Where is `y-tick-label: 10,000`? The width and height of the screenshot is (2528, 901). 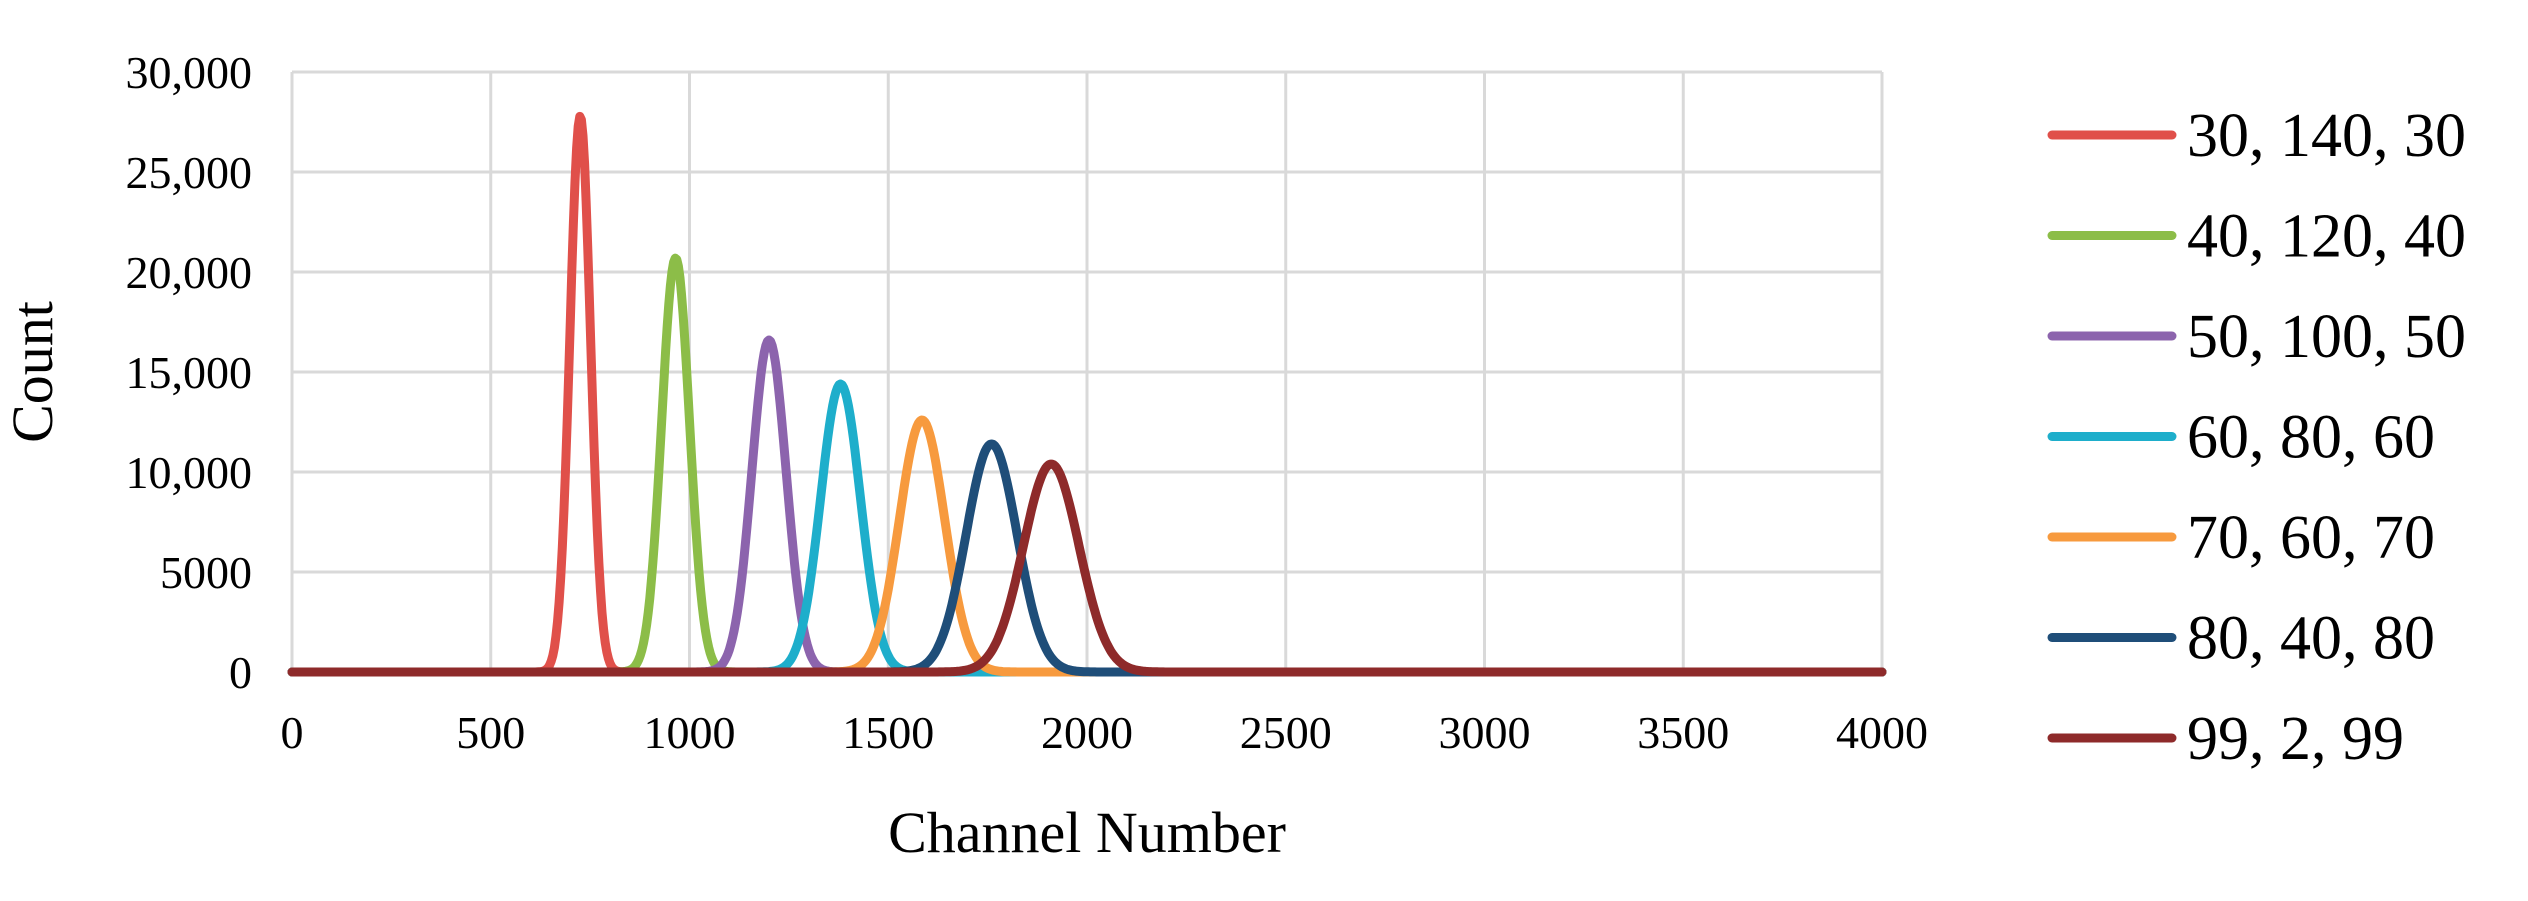
y-tick-label: 10,000 is located at coordinates (189, 472).